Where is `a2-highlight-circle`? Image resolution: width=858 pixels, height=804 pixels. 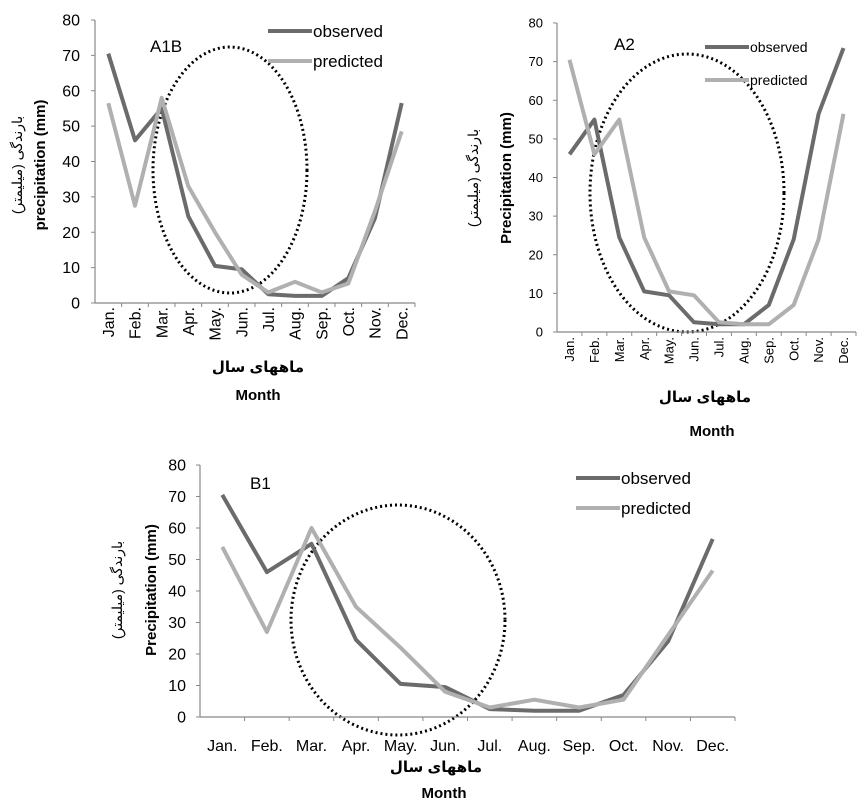 a2-highlight-circle is located at coordinates (687, 193).